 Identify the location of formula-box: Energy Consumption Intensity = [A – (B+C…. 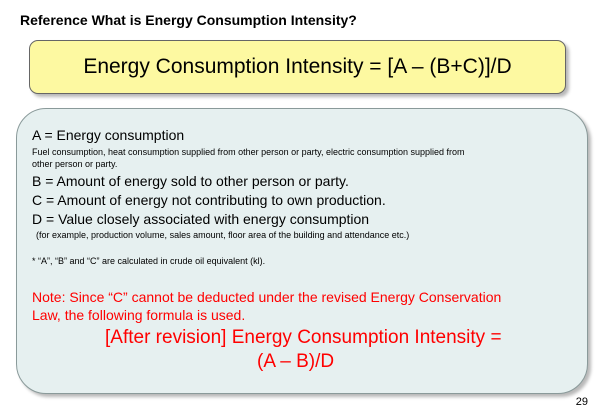
(297, 67).